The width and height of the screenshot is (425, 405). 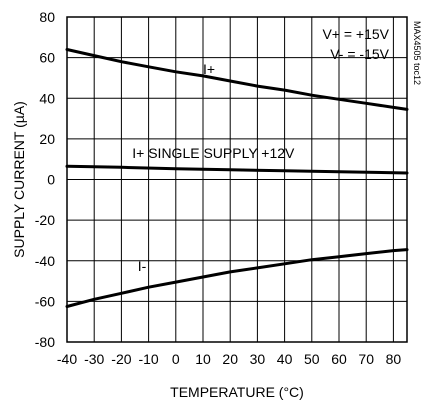 I want to click on x-tick-label: 40, so click(x=285, y=359).